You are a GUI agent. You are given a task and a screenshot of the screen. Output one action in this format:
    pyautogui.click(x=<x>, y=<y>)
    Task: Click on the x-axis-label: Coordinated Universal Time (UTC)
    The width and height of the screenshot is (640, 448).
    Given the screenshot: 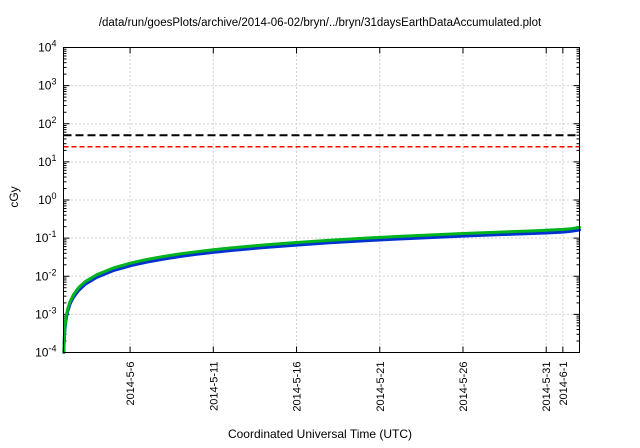 What is the action you would take?
    pyautogui.click(x=320, y=434)
    